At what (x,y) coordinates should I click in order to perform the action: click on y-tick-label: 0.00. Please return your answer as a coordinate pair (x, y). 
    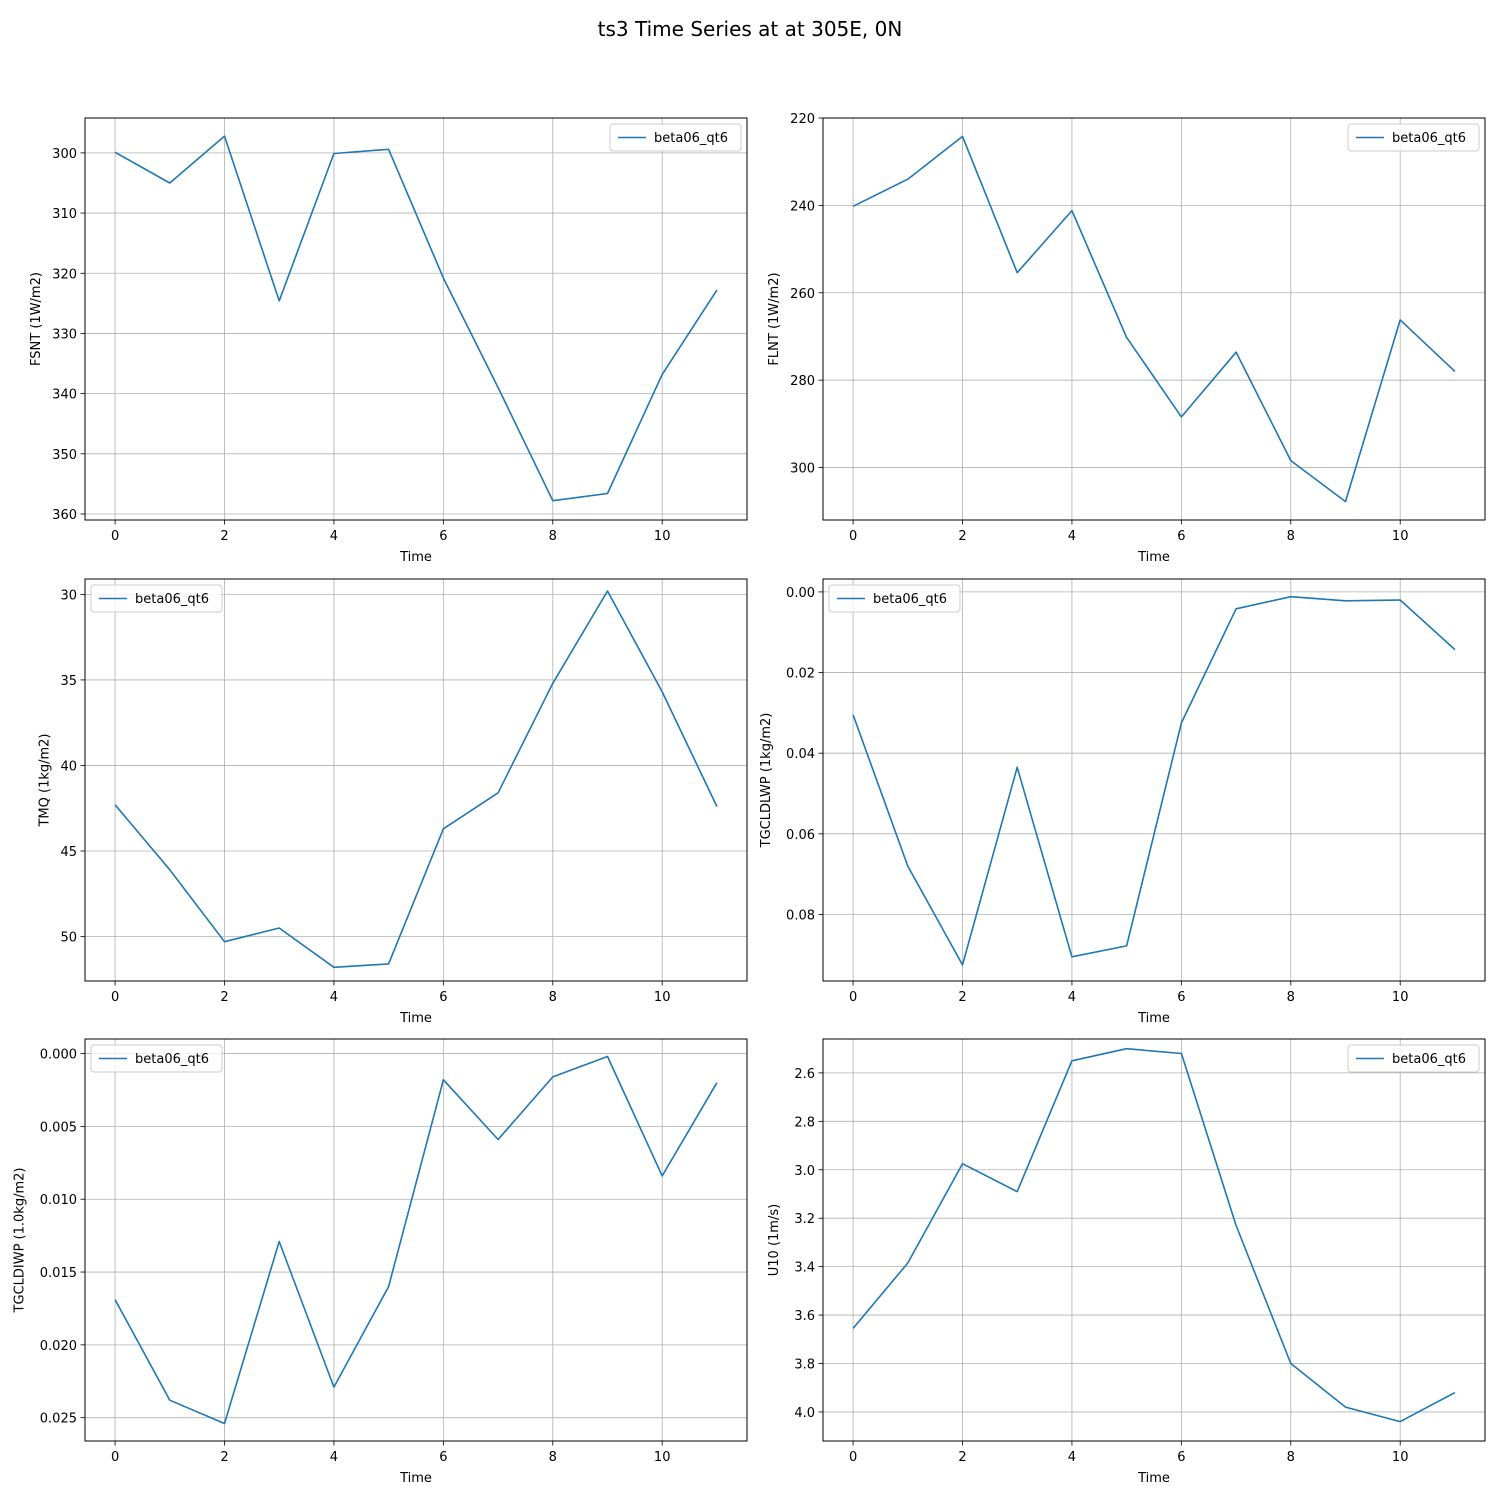
    Looking at the image, I should click on (800, 593).